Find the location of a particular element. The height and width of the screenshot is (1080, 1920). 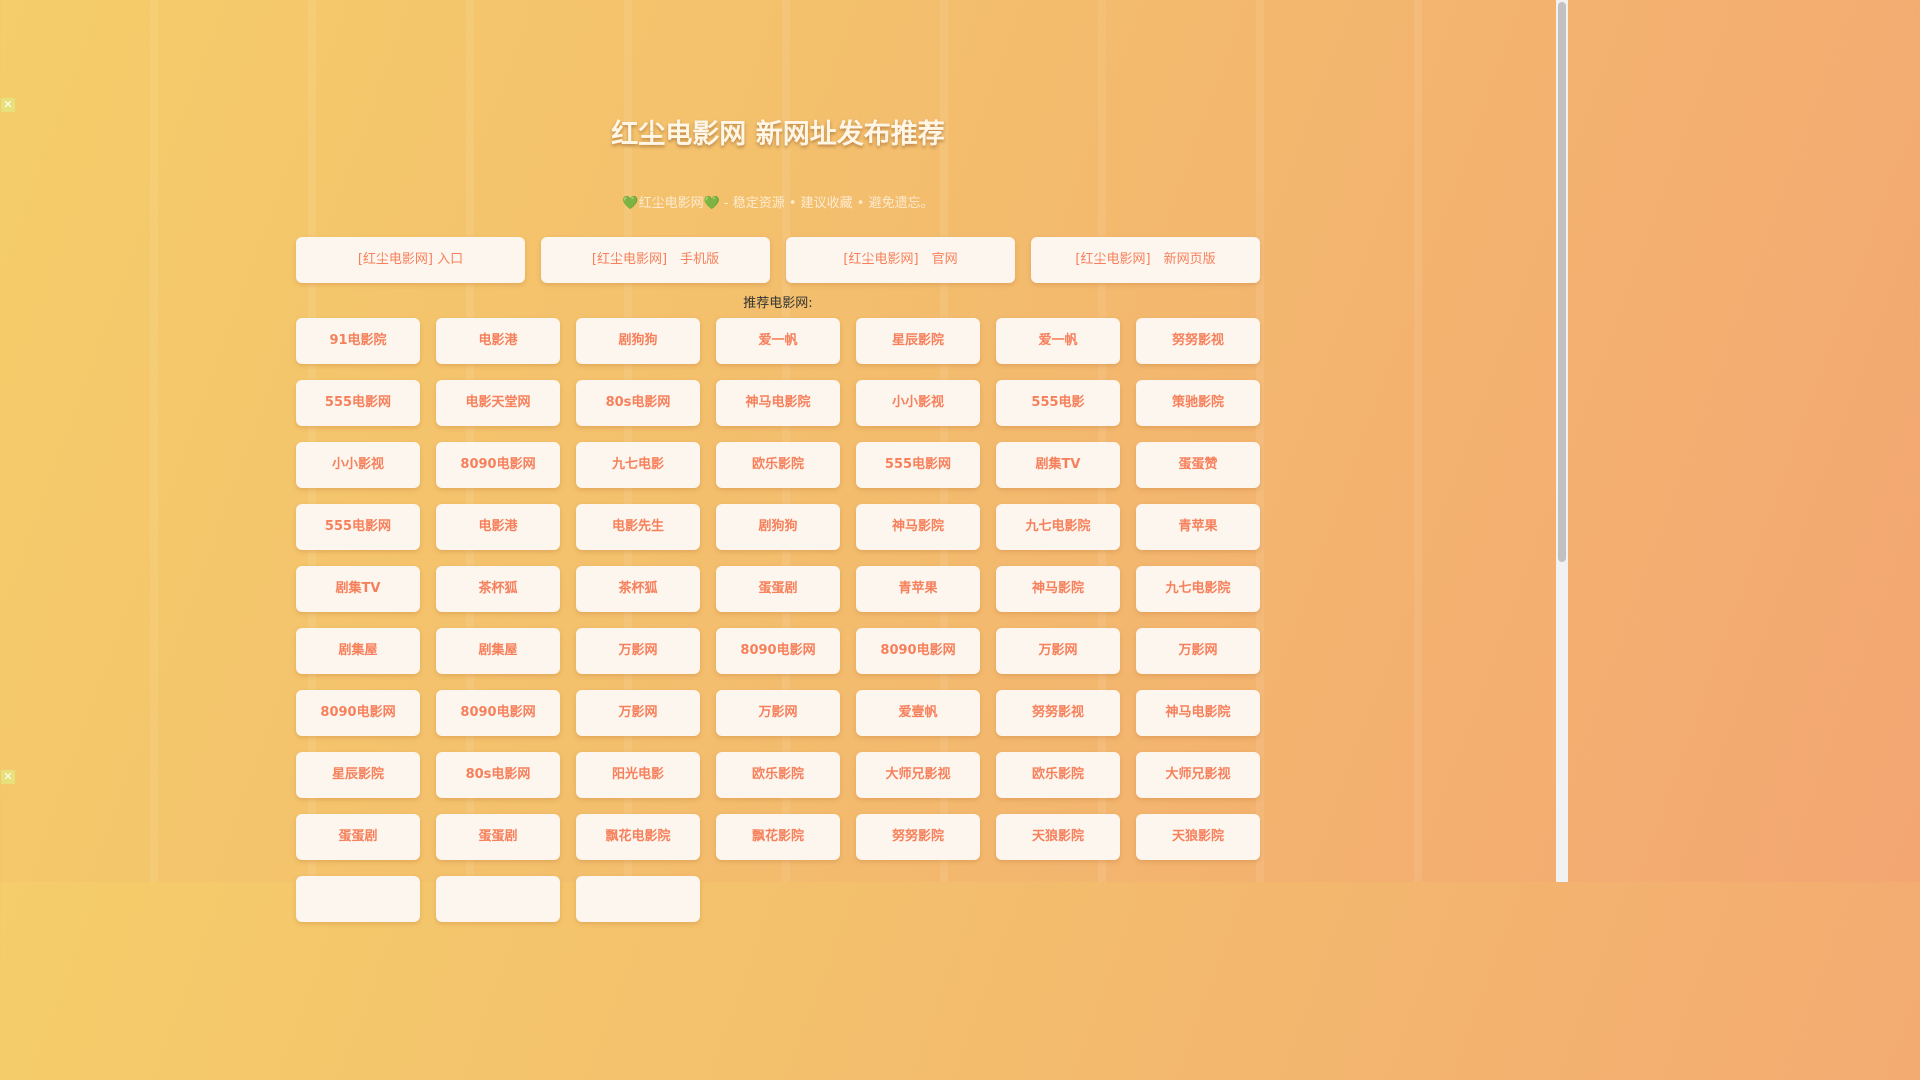

site-link: 飘花电影院 is located at coordinates (638, 837).